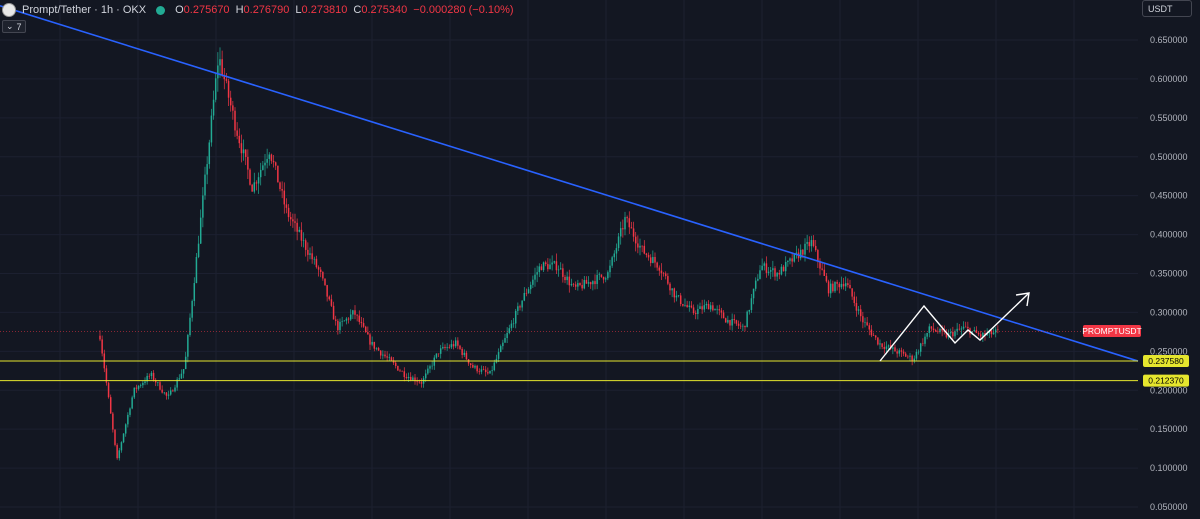 This screenshot has width=1200, height=519. What do you see at coordinates (19, 26) in the screenshot?
I see `indicator-count: 7` at bounding box center [19, 26].